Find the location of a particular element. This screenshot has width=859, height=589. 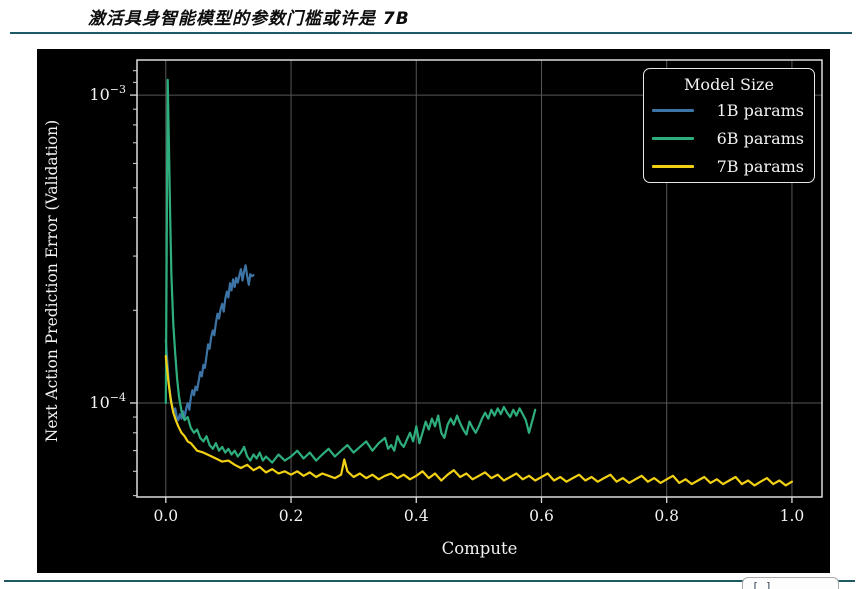

legend-item-6b-params: 6B params is located at coordinates (729, 138).